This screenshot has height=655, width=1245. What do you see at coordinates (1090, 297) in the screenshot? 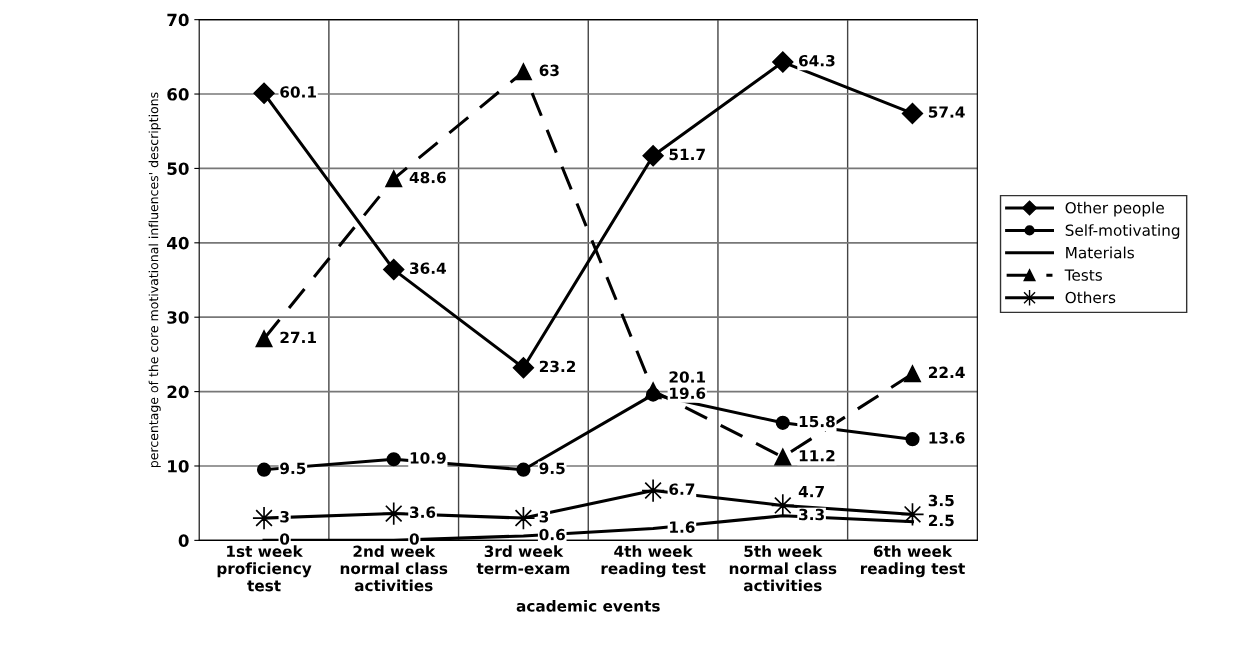
I see `legend-label: Others` at bounding box center [1090, 297].